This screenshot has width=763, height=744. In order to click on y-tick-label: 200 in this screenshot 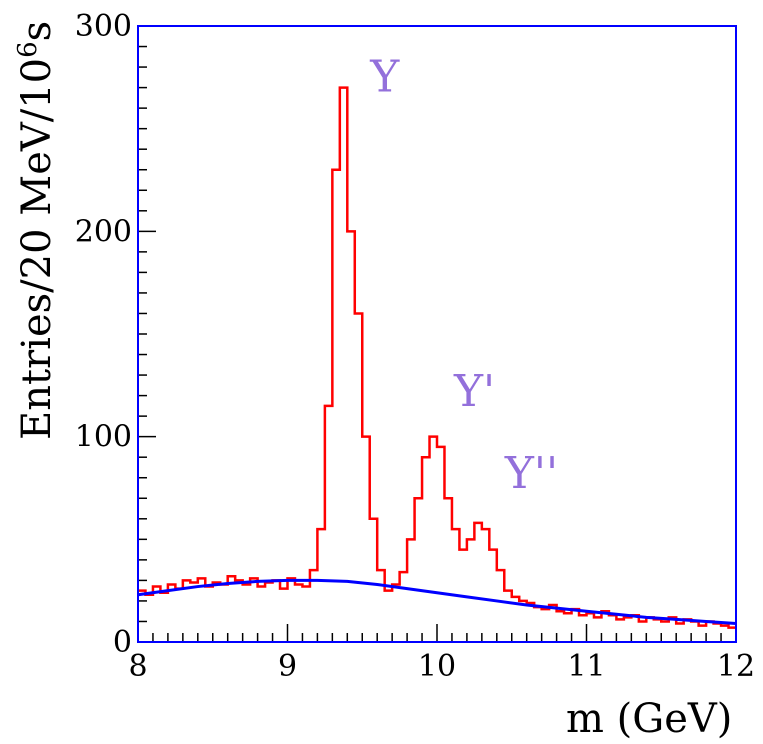, I will do `click(103, 231)`.